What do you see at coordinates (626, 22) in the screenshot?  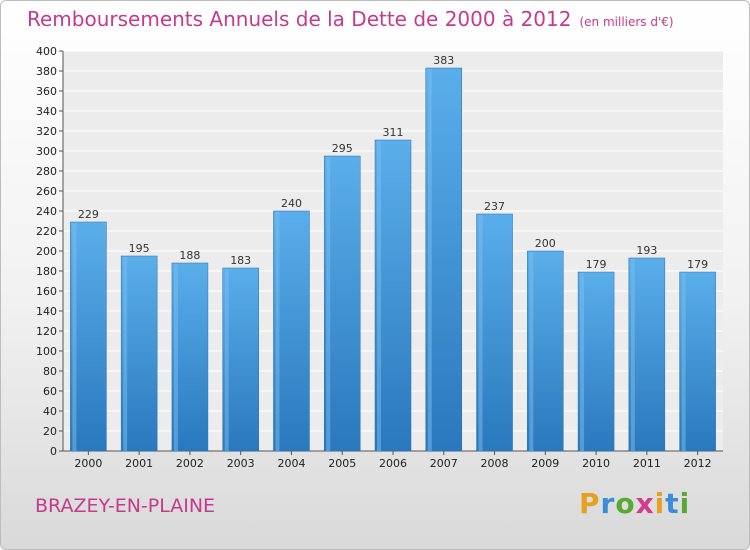 I see `chart-subtitle: (en milliers d'€)` at bounding box center [626, 22].